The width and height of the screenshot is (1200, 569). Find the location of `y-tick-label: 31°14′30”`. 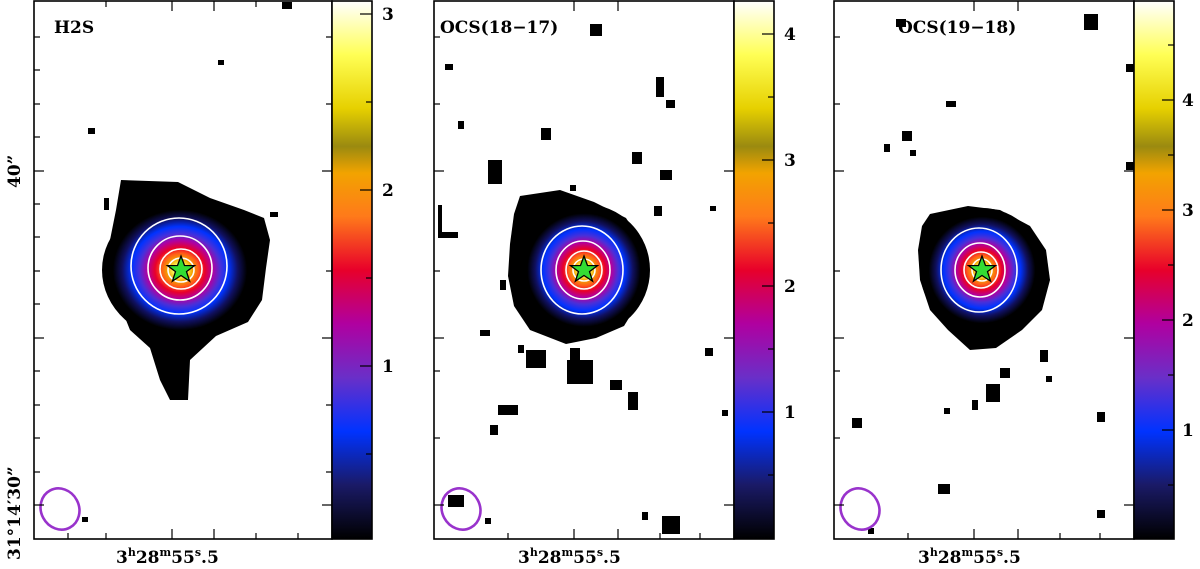

y-tick-label: 31°14′30” is located at coordinates (15, 513).